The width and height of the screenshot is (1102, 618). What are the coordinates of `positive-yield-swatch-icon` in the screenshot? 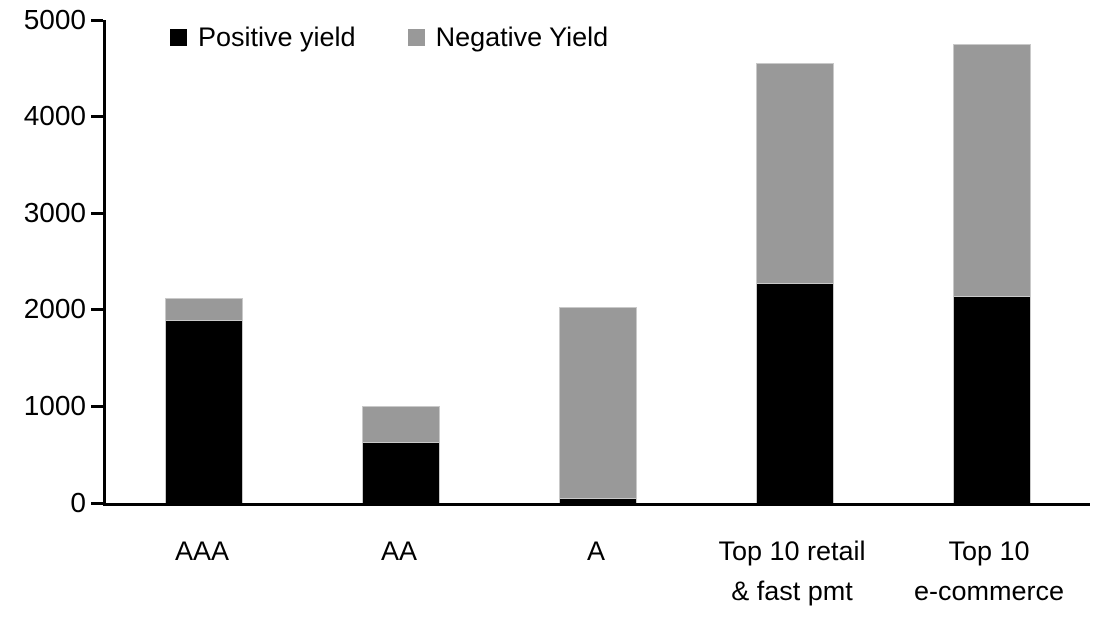 It's located at (178, 37).